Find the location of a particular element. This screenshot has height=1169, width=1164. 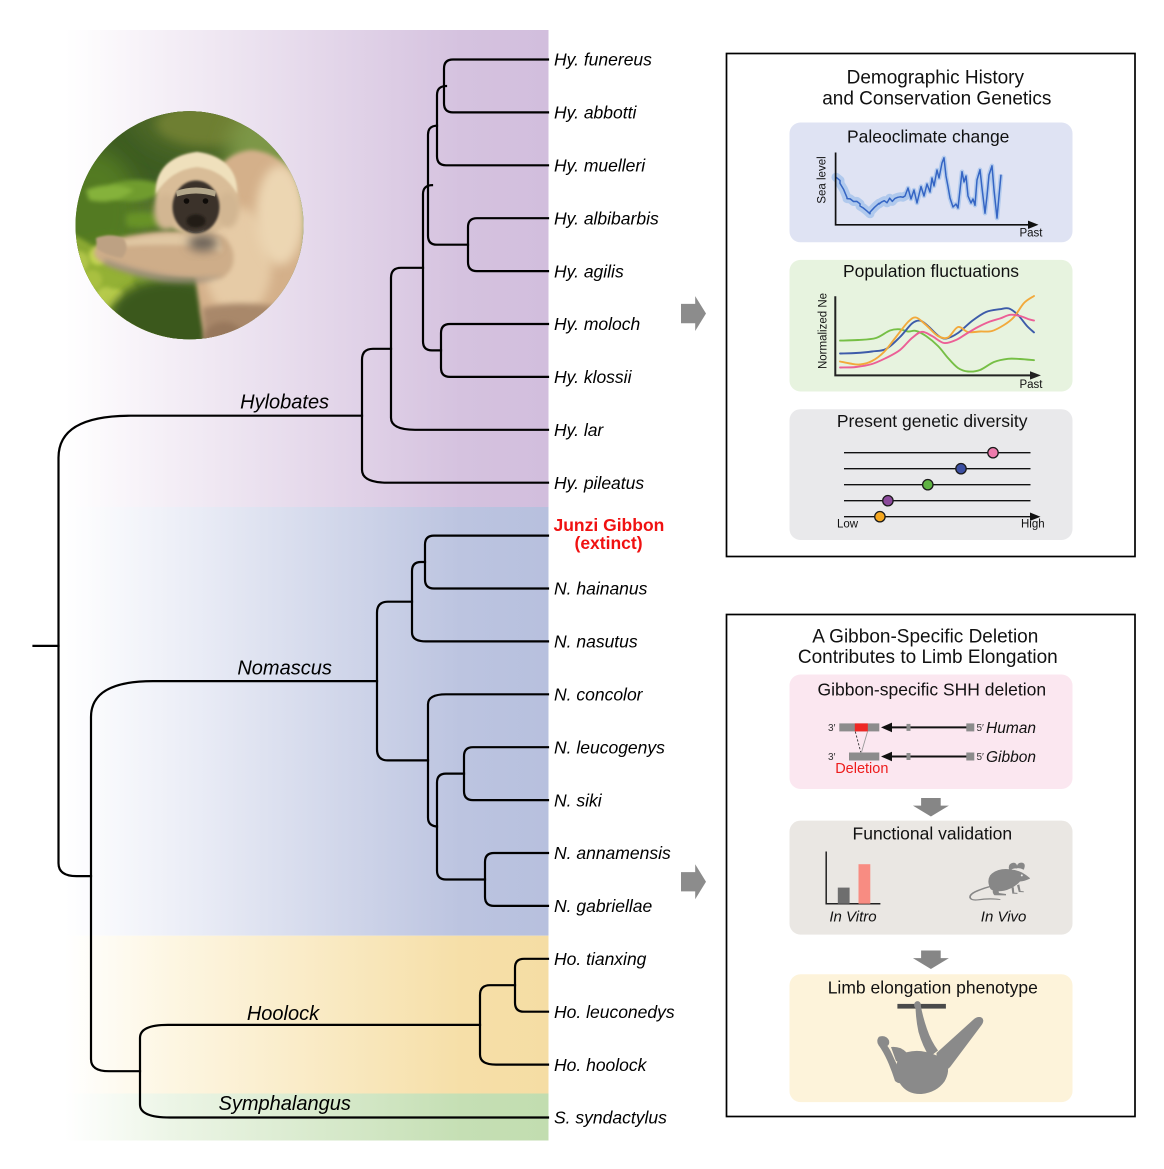

svg-text: N. leucogenys is located at coordinates (609, 747).